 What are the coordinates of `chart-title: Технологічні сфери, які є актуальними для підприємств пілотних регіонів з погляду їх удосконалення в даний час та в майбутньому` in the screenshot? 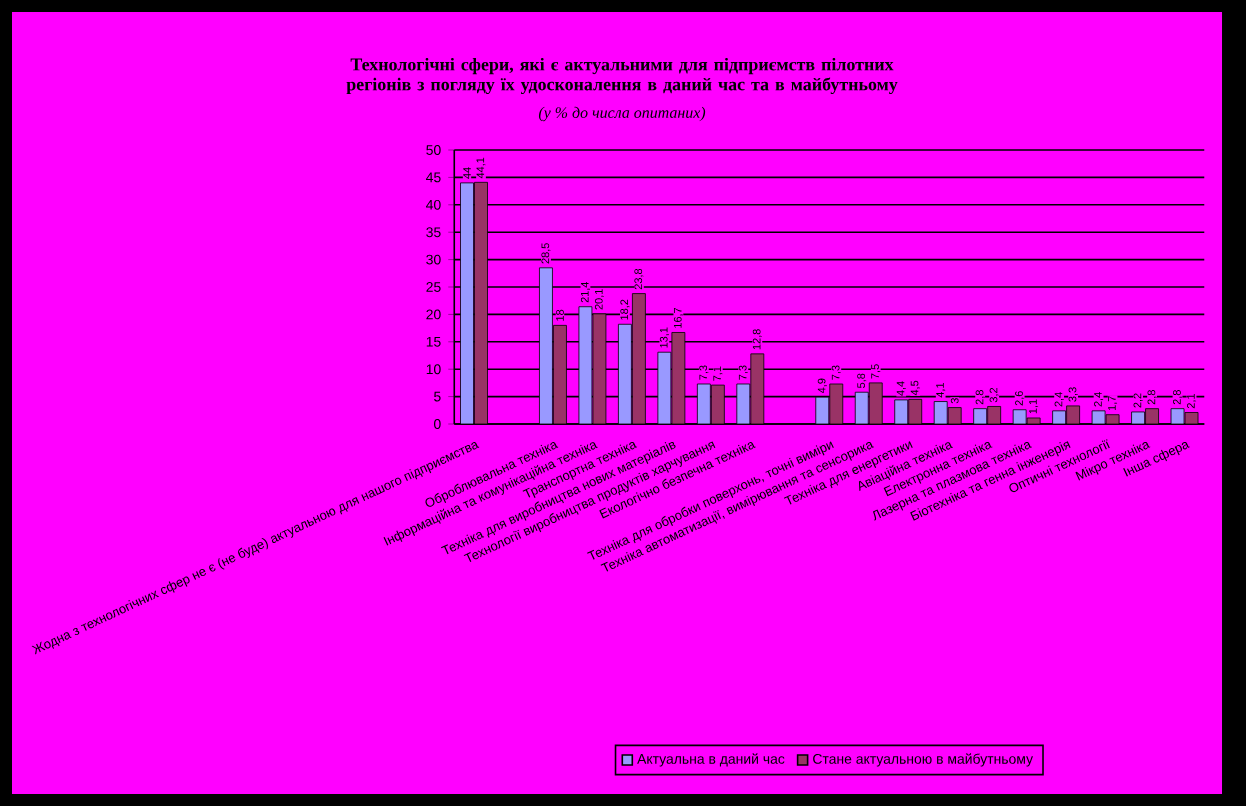 It's located at (622, 76).